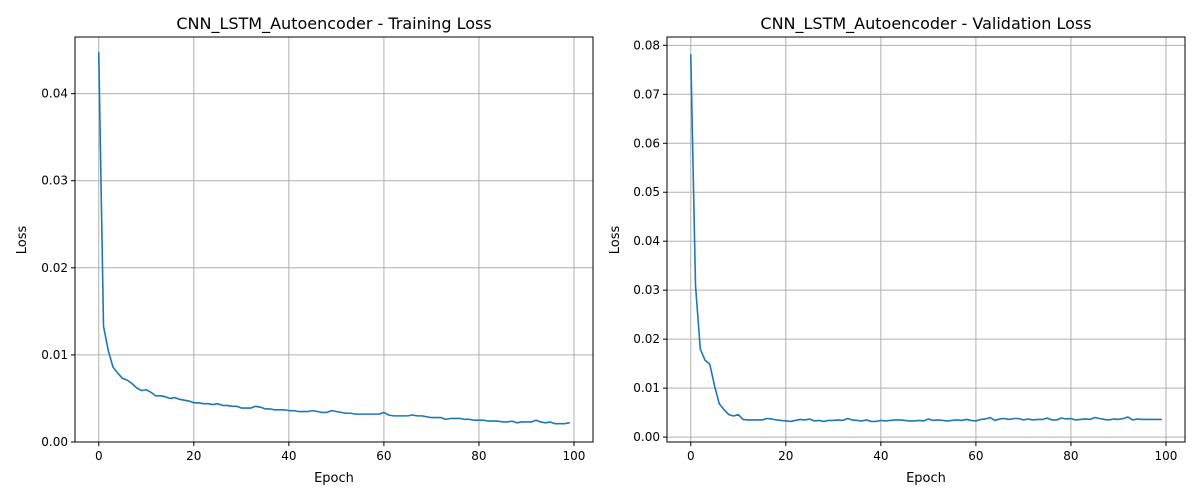 This screenshot has width=1200, height=500. Describe the element at coordinates (333, 24) in the screenshot. I see `chart-title: CNN_LSTM_Autoencoder - Training Loss` at that location.